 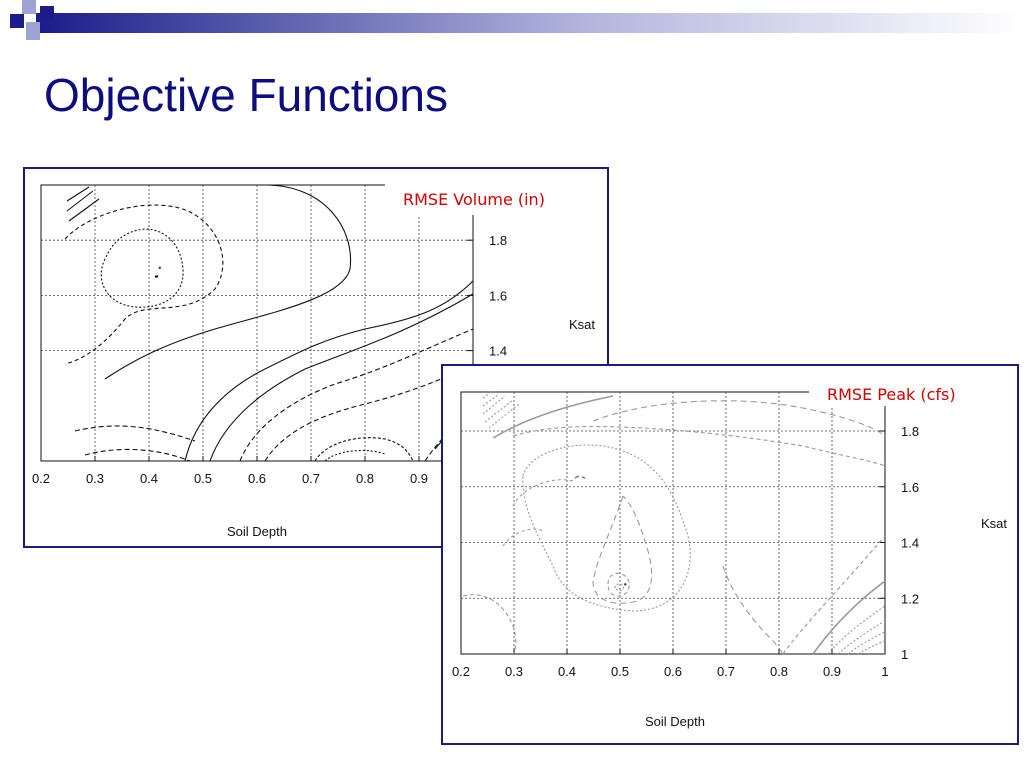 I want to click on corner-square-a, so click(x=17, y=21).